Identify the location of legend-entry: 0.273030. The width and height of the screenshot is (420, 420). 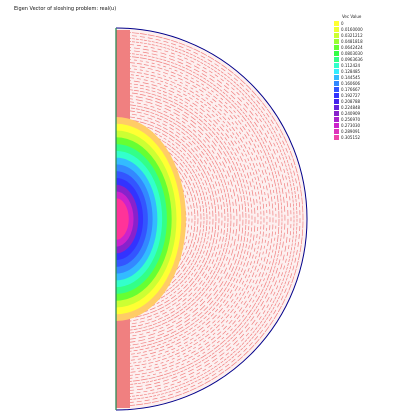
(374, 126).